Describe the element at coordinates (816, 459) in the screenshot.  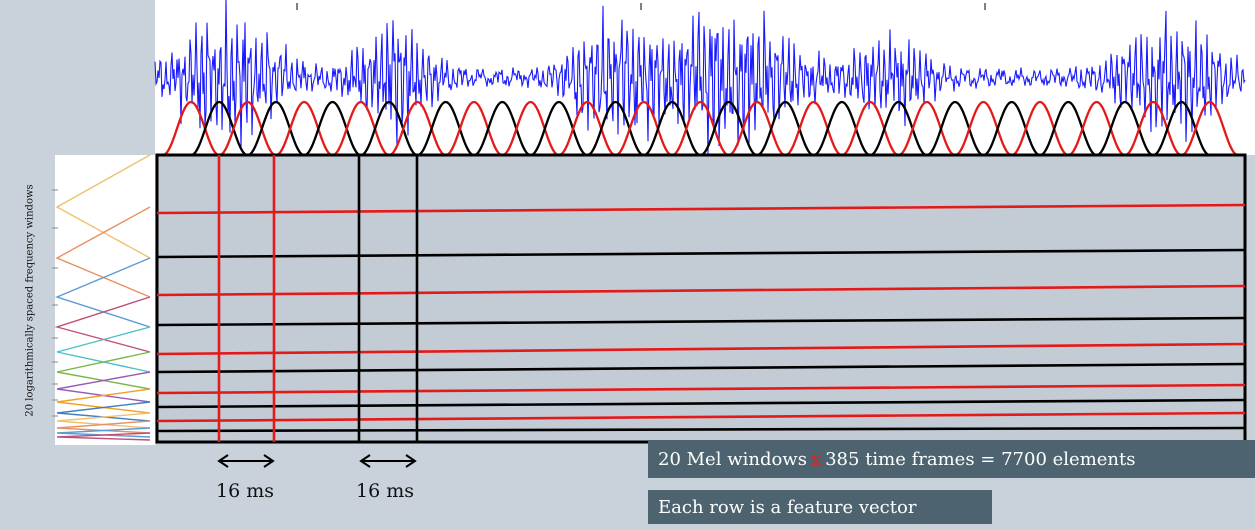
I see `summary-operator: x` at that location.